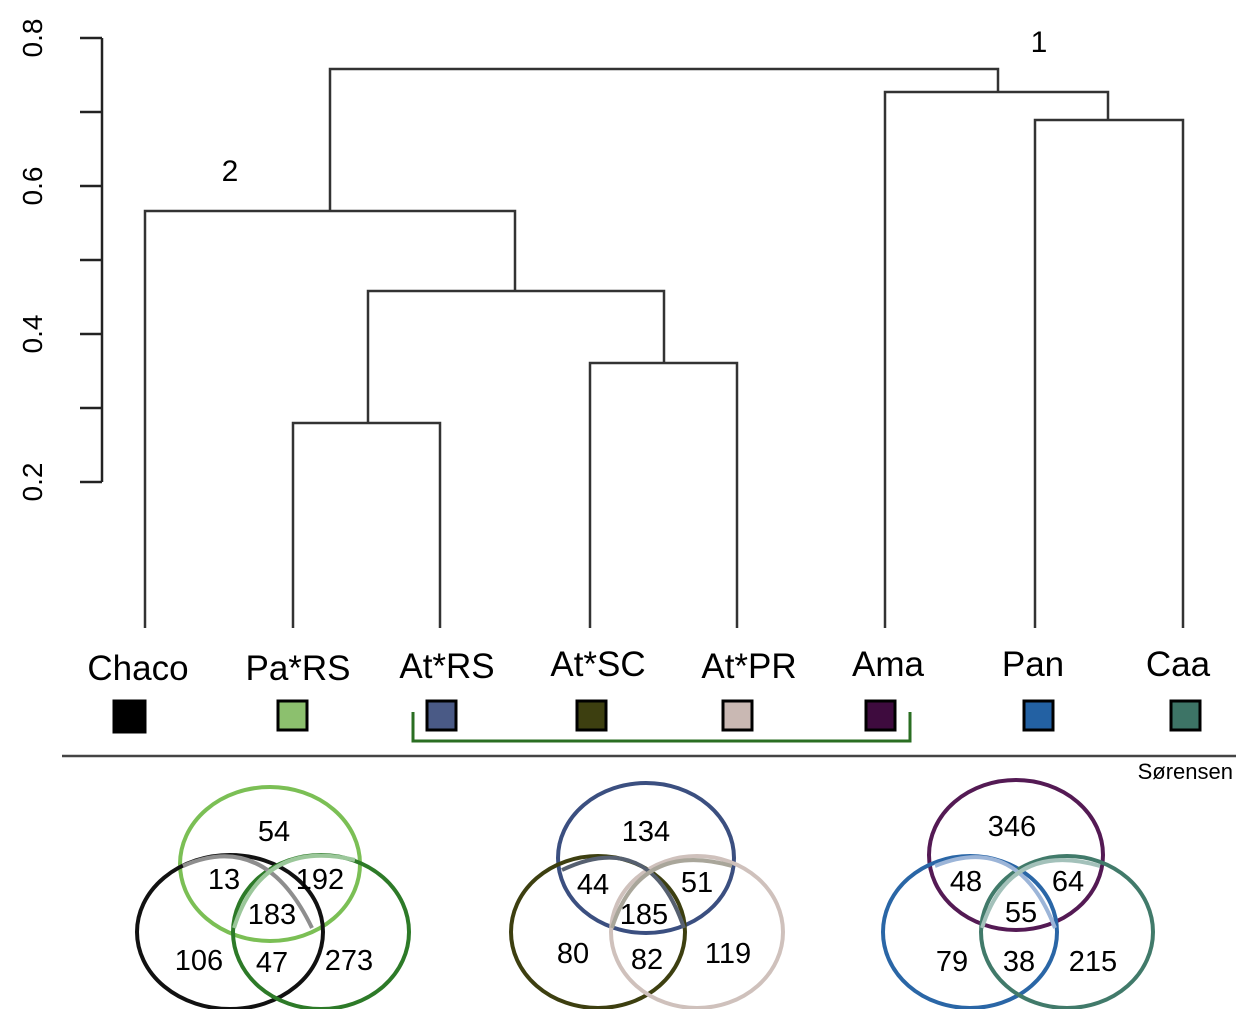 This screenshot has width=1236, height=1009. Describe the element at coordinates (320, 880) in the screenshot. I see `venn1-count-top-right: 192` at that location.